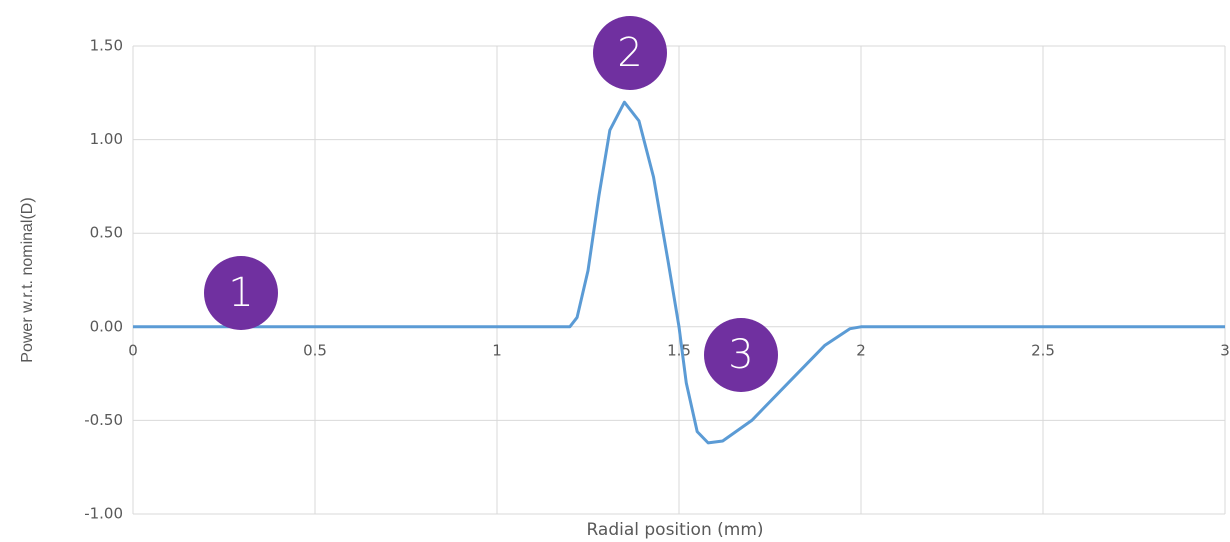 Image resolution: width=1230 pixels, height=542 pixels. I want to click on x-axis-label: Radial position (mm), so click(674, 530).